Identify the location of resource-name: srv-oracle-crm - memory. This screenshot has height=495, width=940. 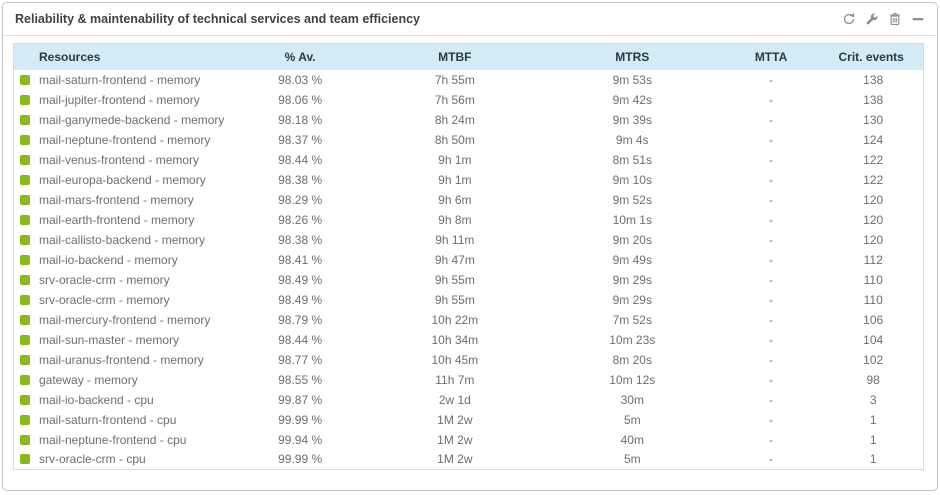
(104, 299).